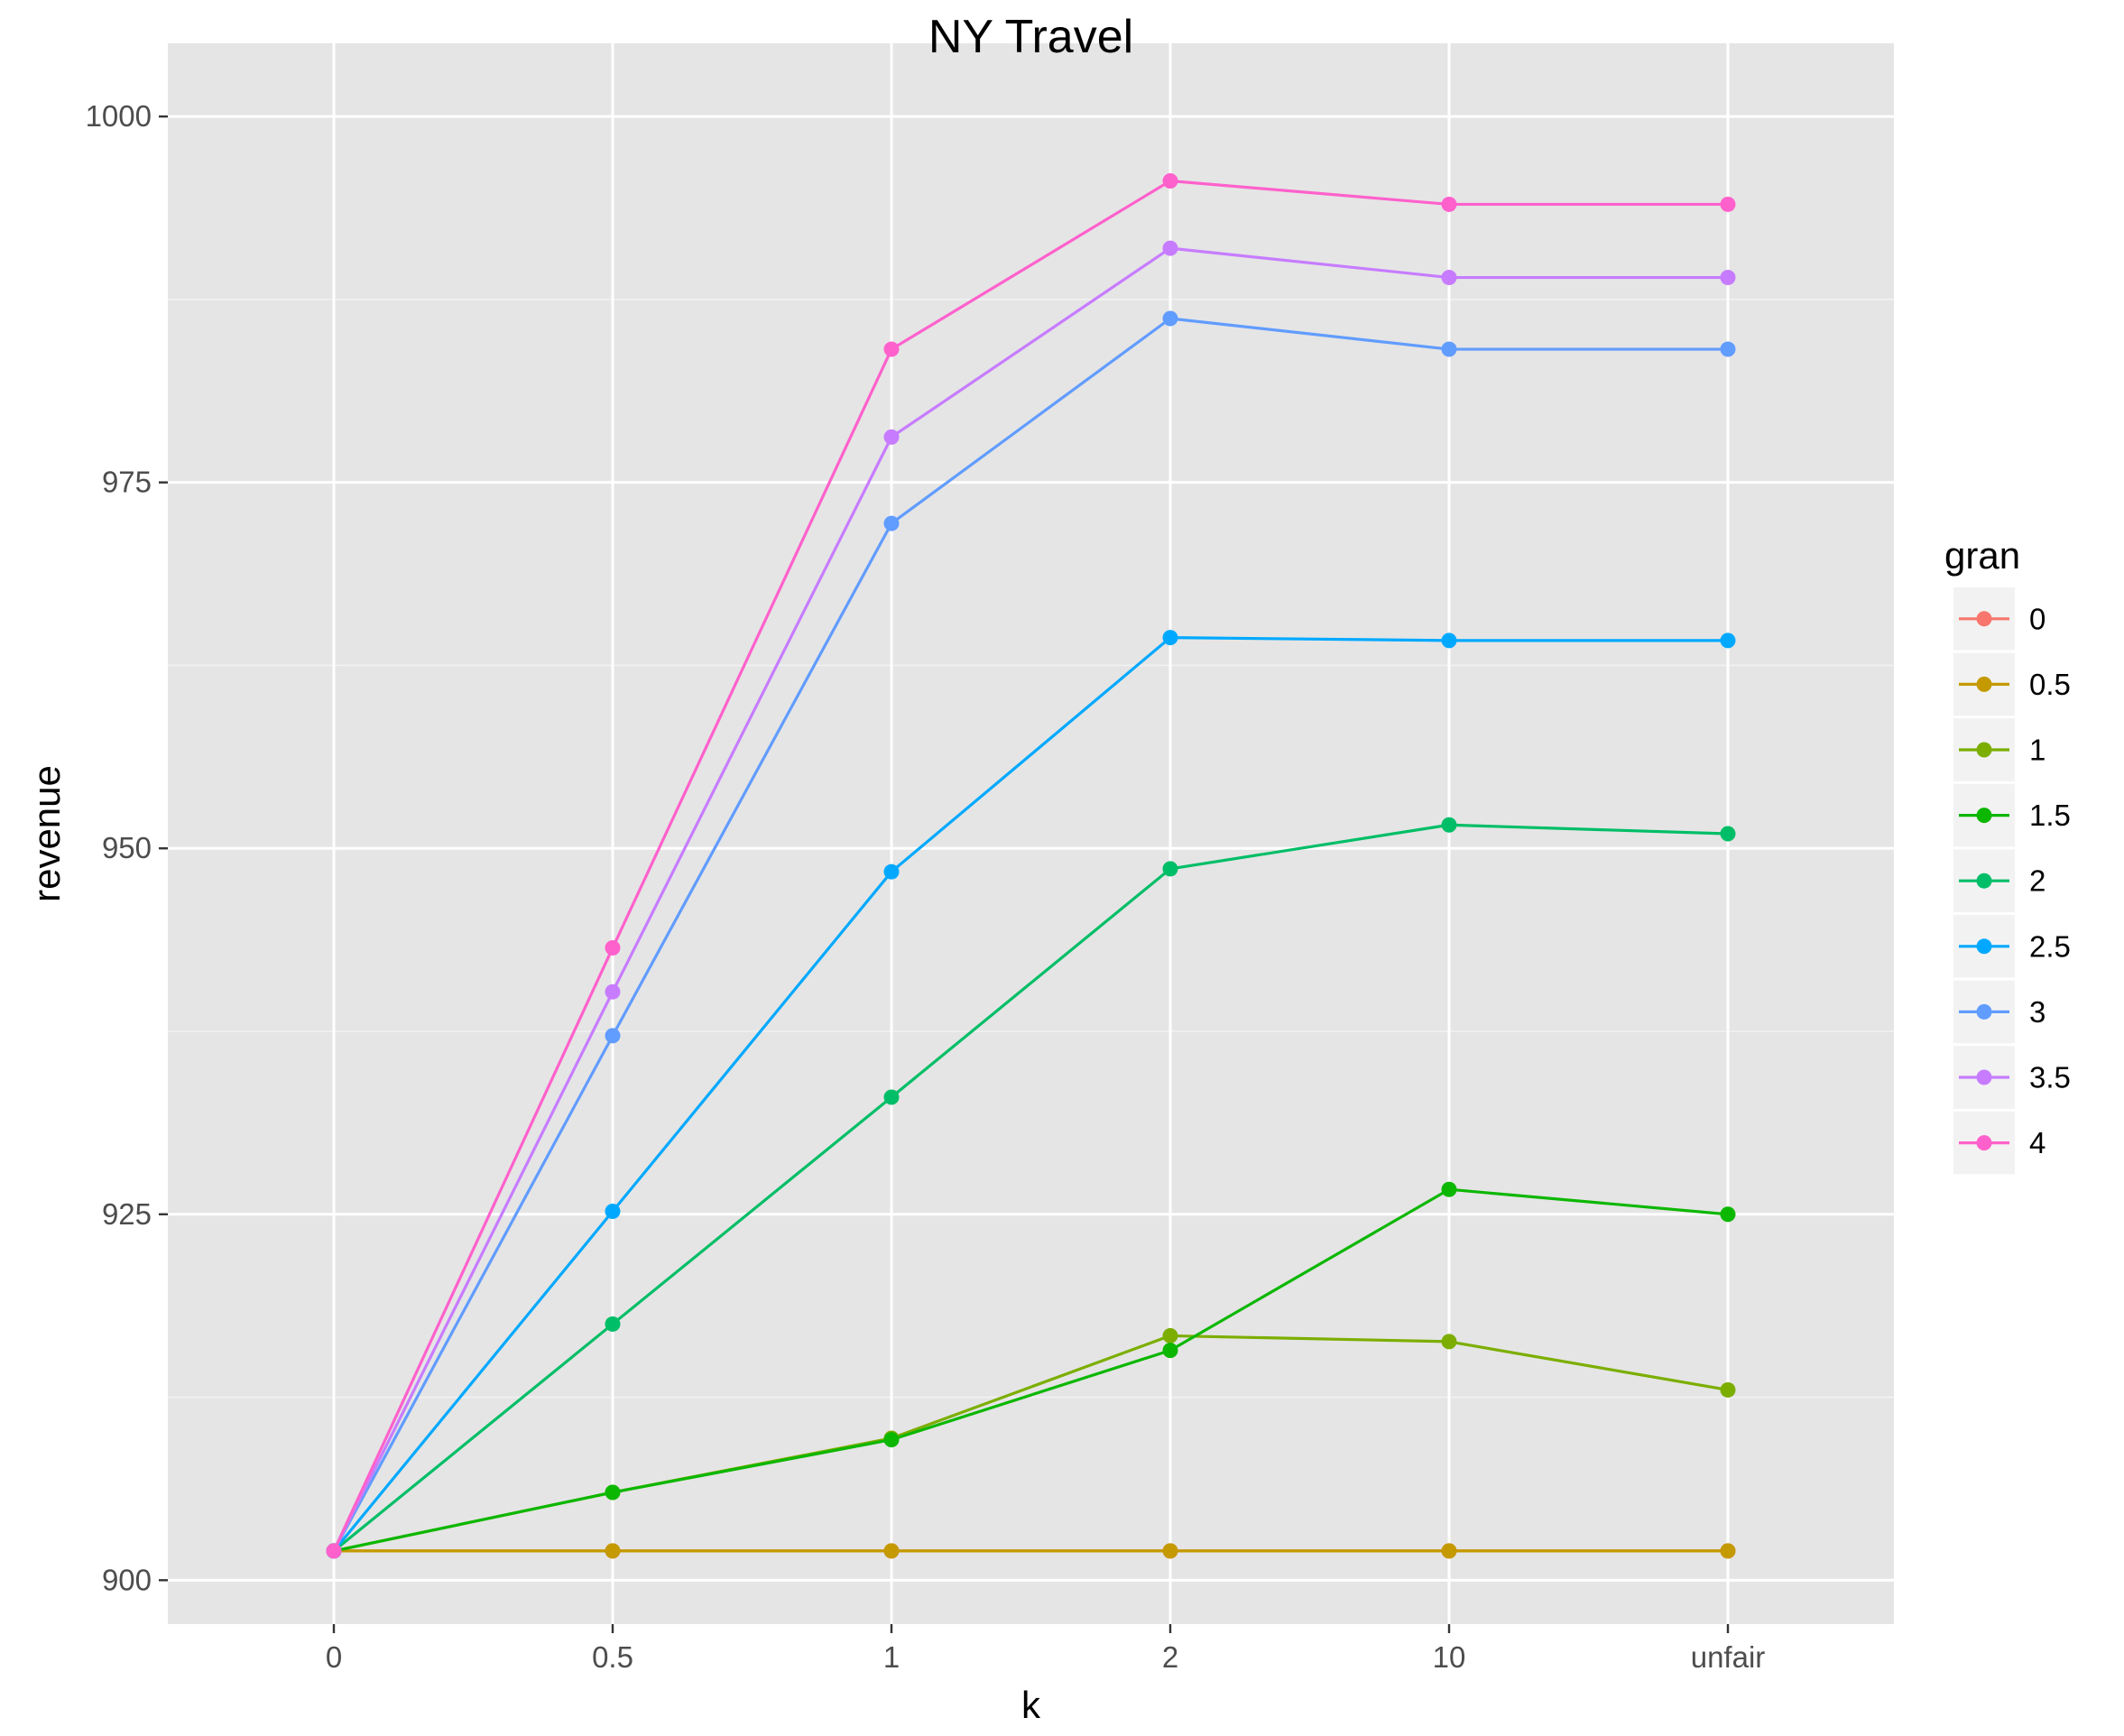 This screenshot has height=1736, width=2124. What do you see at coordinates (2037, 619) in the screenshot?
I see `legend-label: 0` at bounding box center [2037, 619].